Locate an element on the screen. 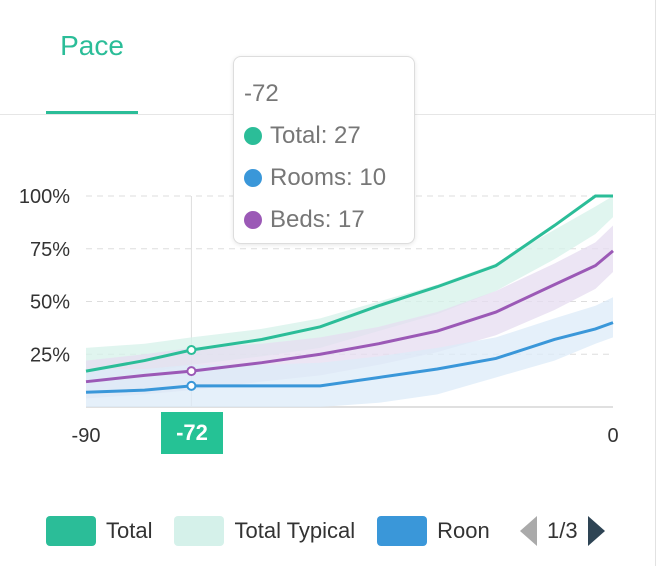 This screenshot has width=662, height=566. y-tick-label: 75% is located at coordinates (50, 250).